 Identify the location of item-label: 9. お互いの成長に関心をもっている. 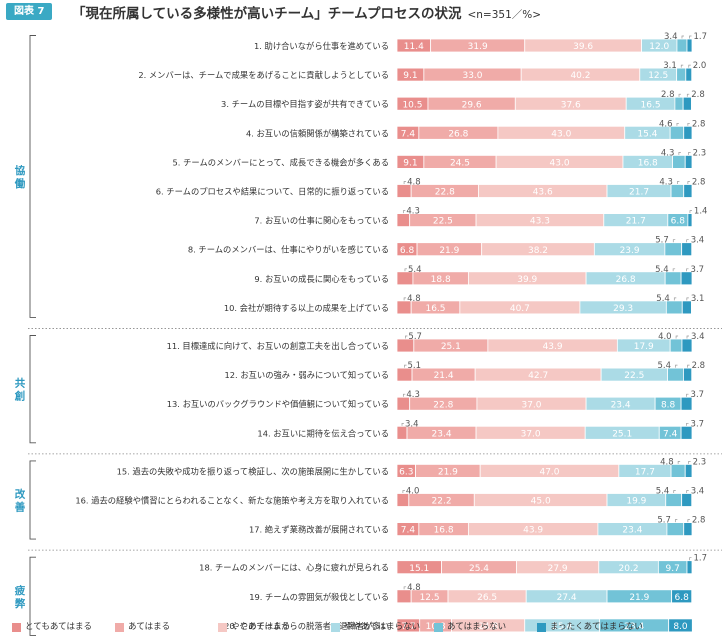
(321, 279).